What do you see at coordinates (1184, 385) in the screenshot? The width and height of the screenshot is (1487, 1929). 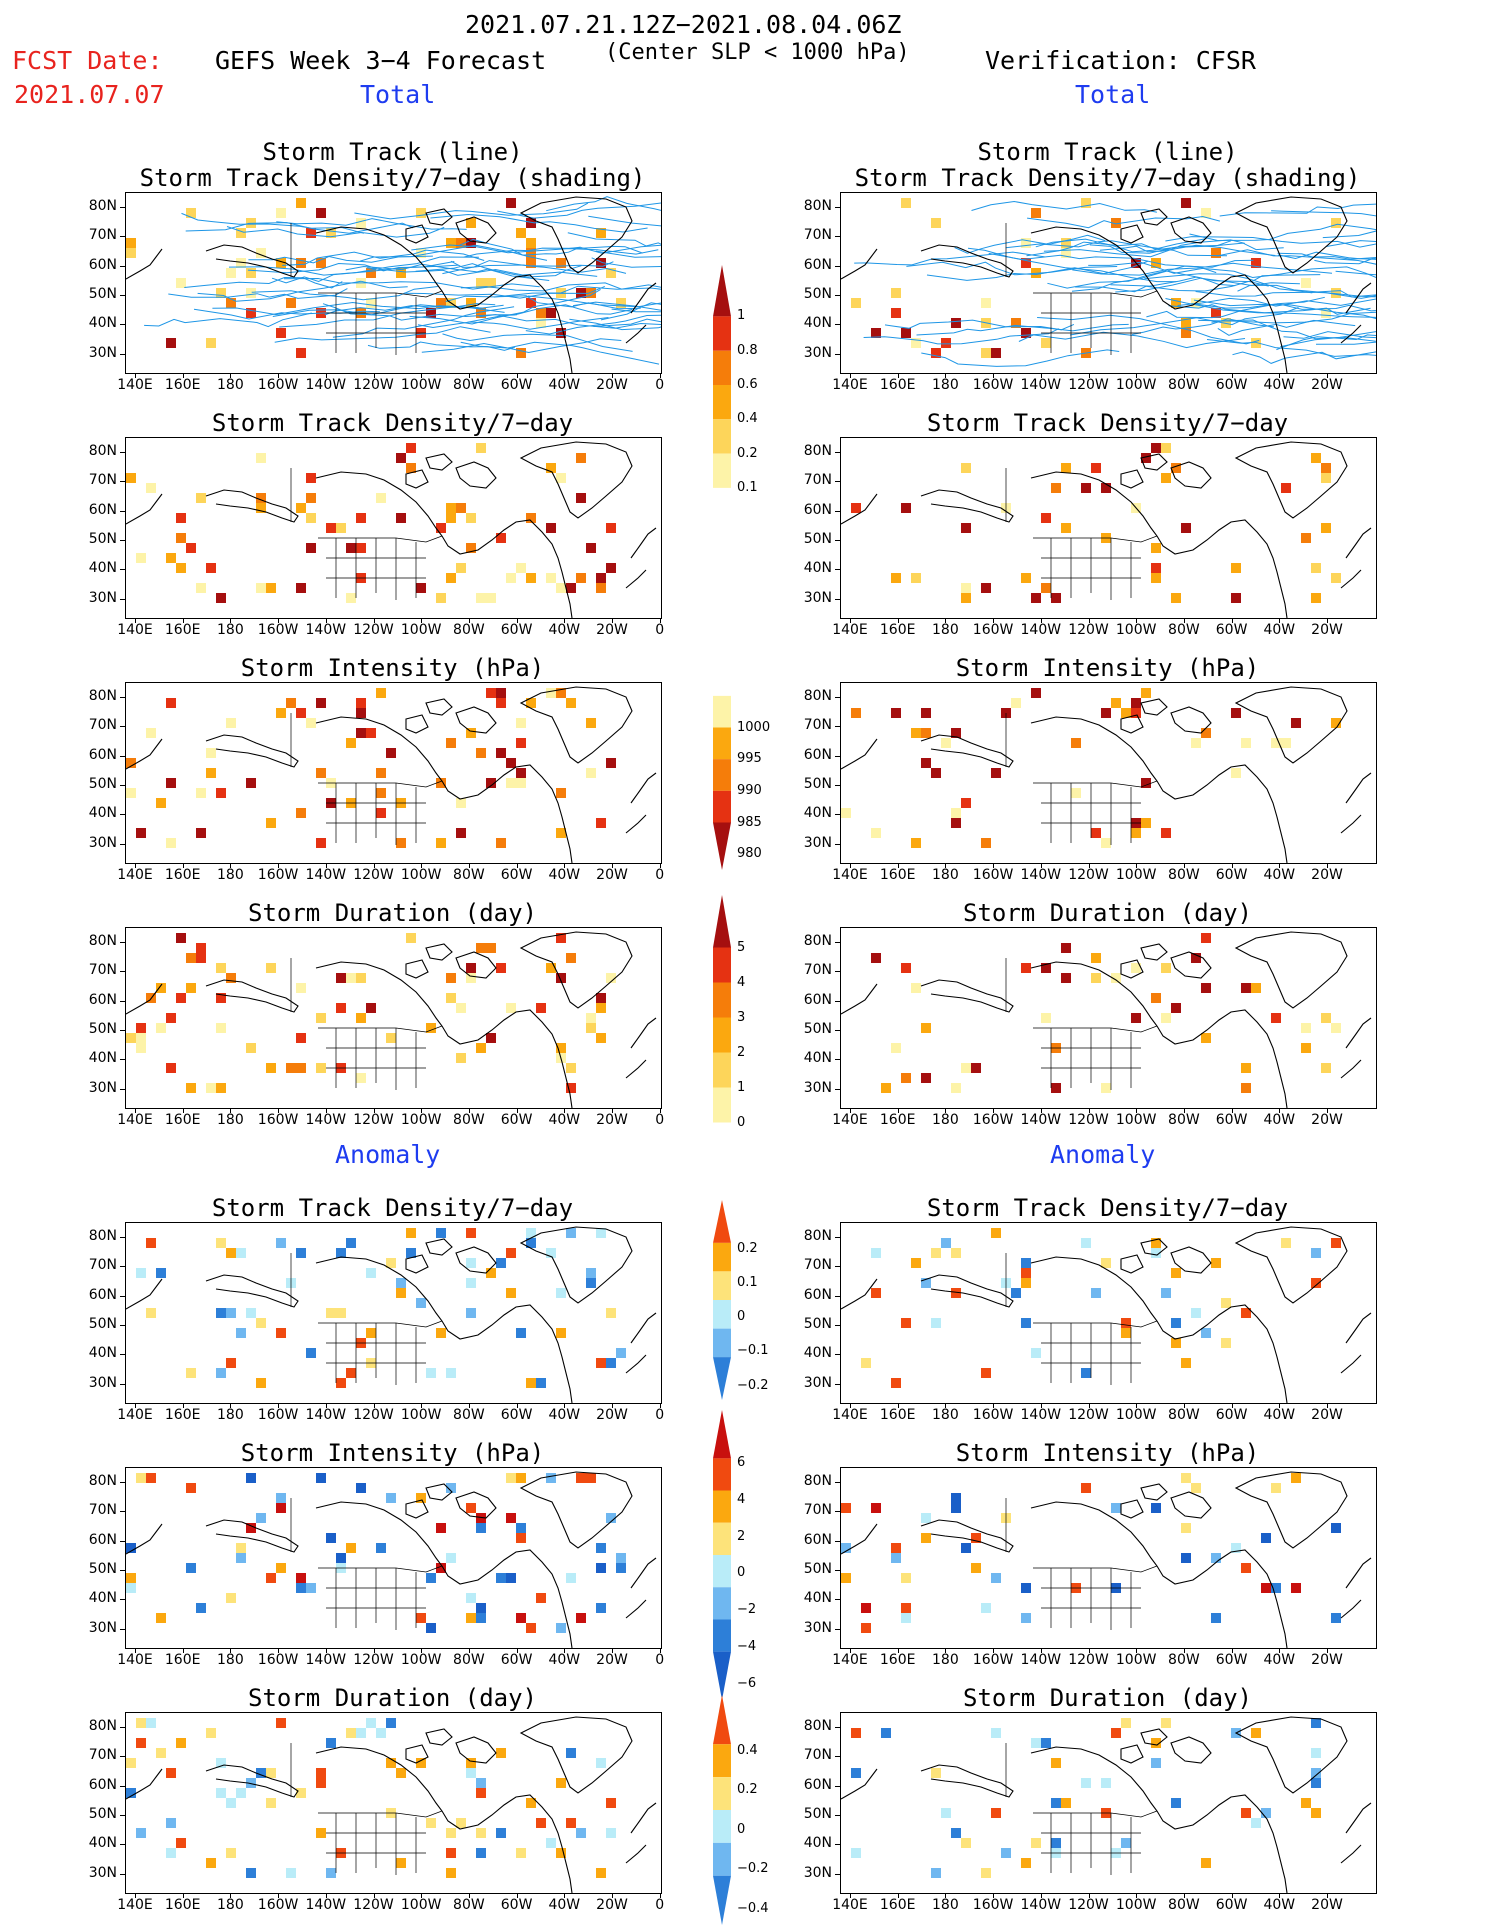 I see `lon-tick-label: 80W` at bounding box center [1184, 385].